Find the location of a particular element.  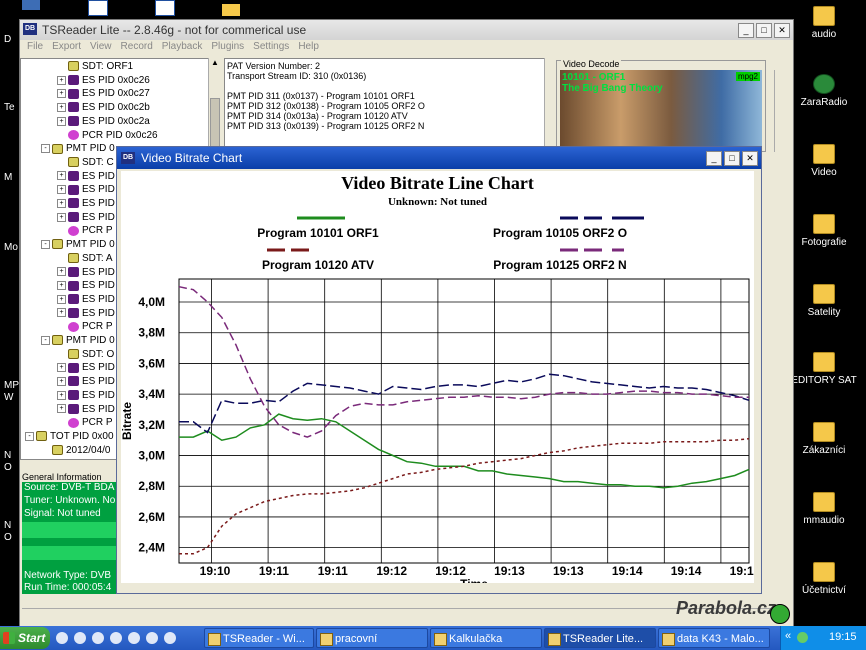

menu-item-playback: Playback is located at coordinates (182, 46).